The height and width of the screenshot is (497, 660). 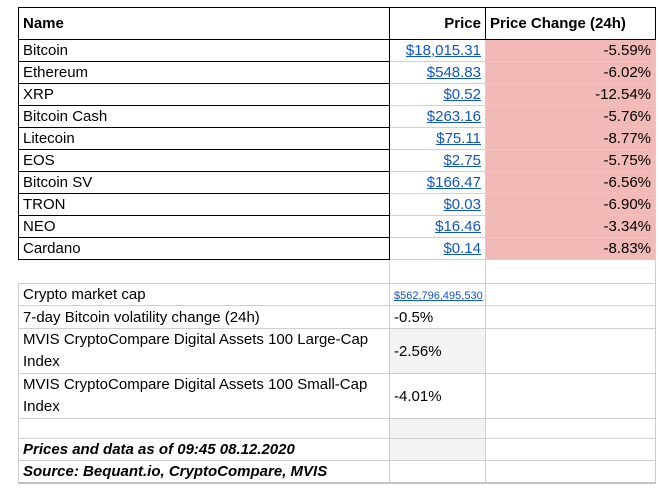 I want to click on price-change-cell: -5.76%, so click(x=570, y=116).